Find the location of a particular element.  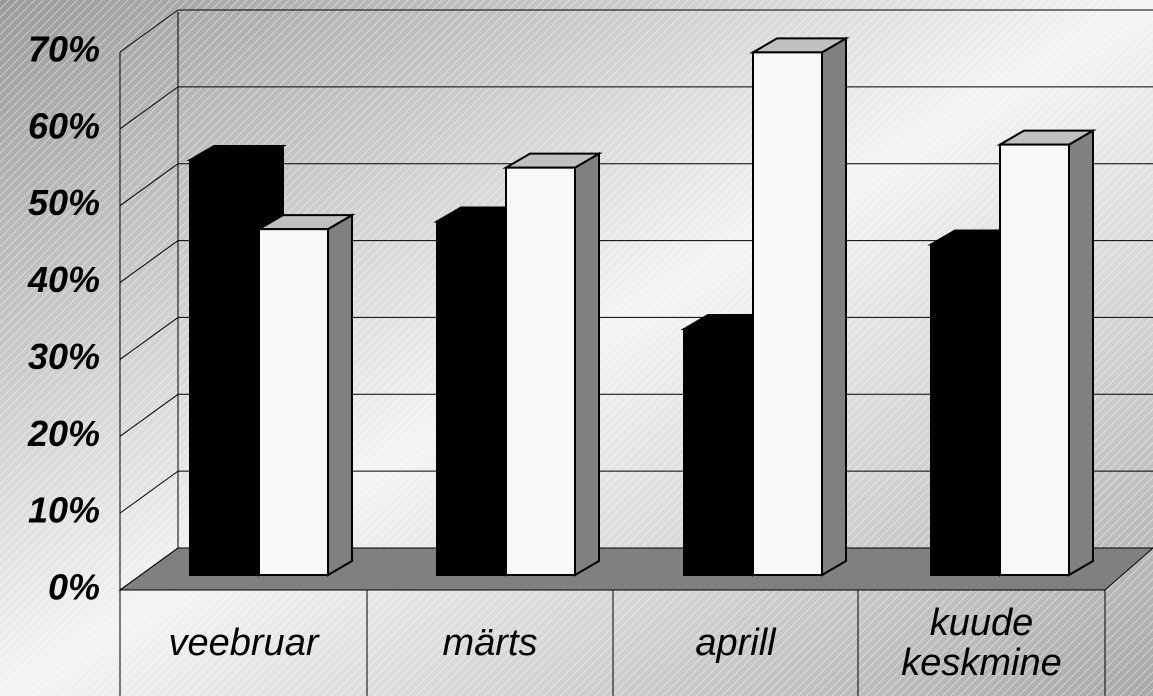

x-tick-label: märts is located at coordinates (490, 643).